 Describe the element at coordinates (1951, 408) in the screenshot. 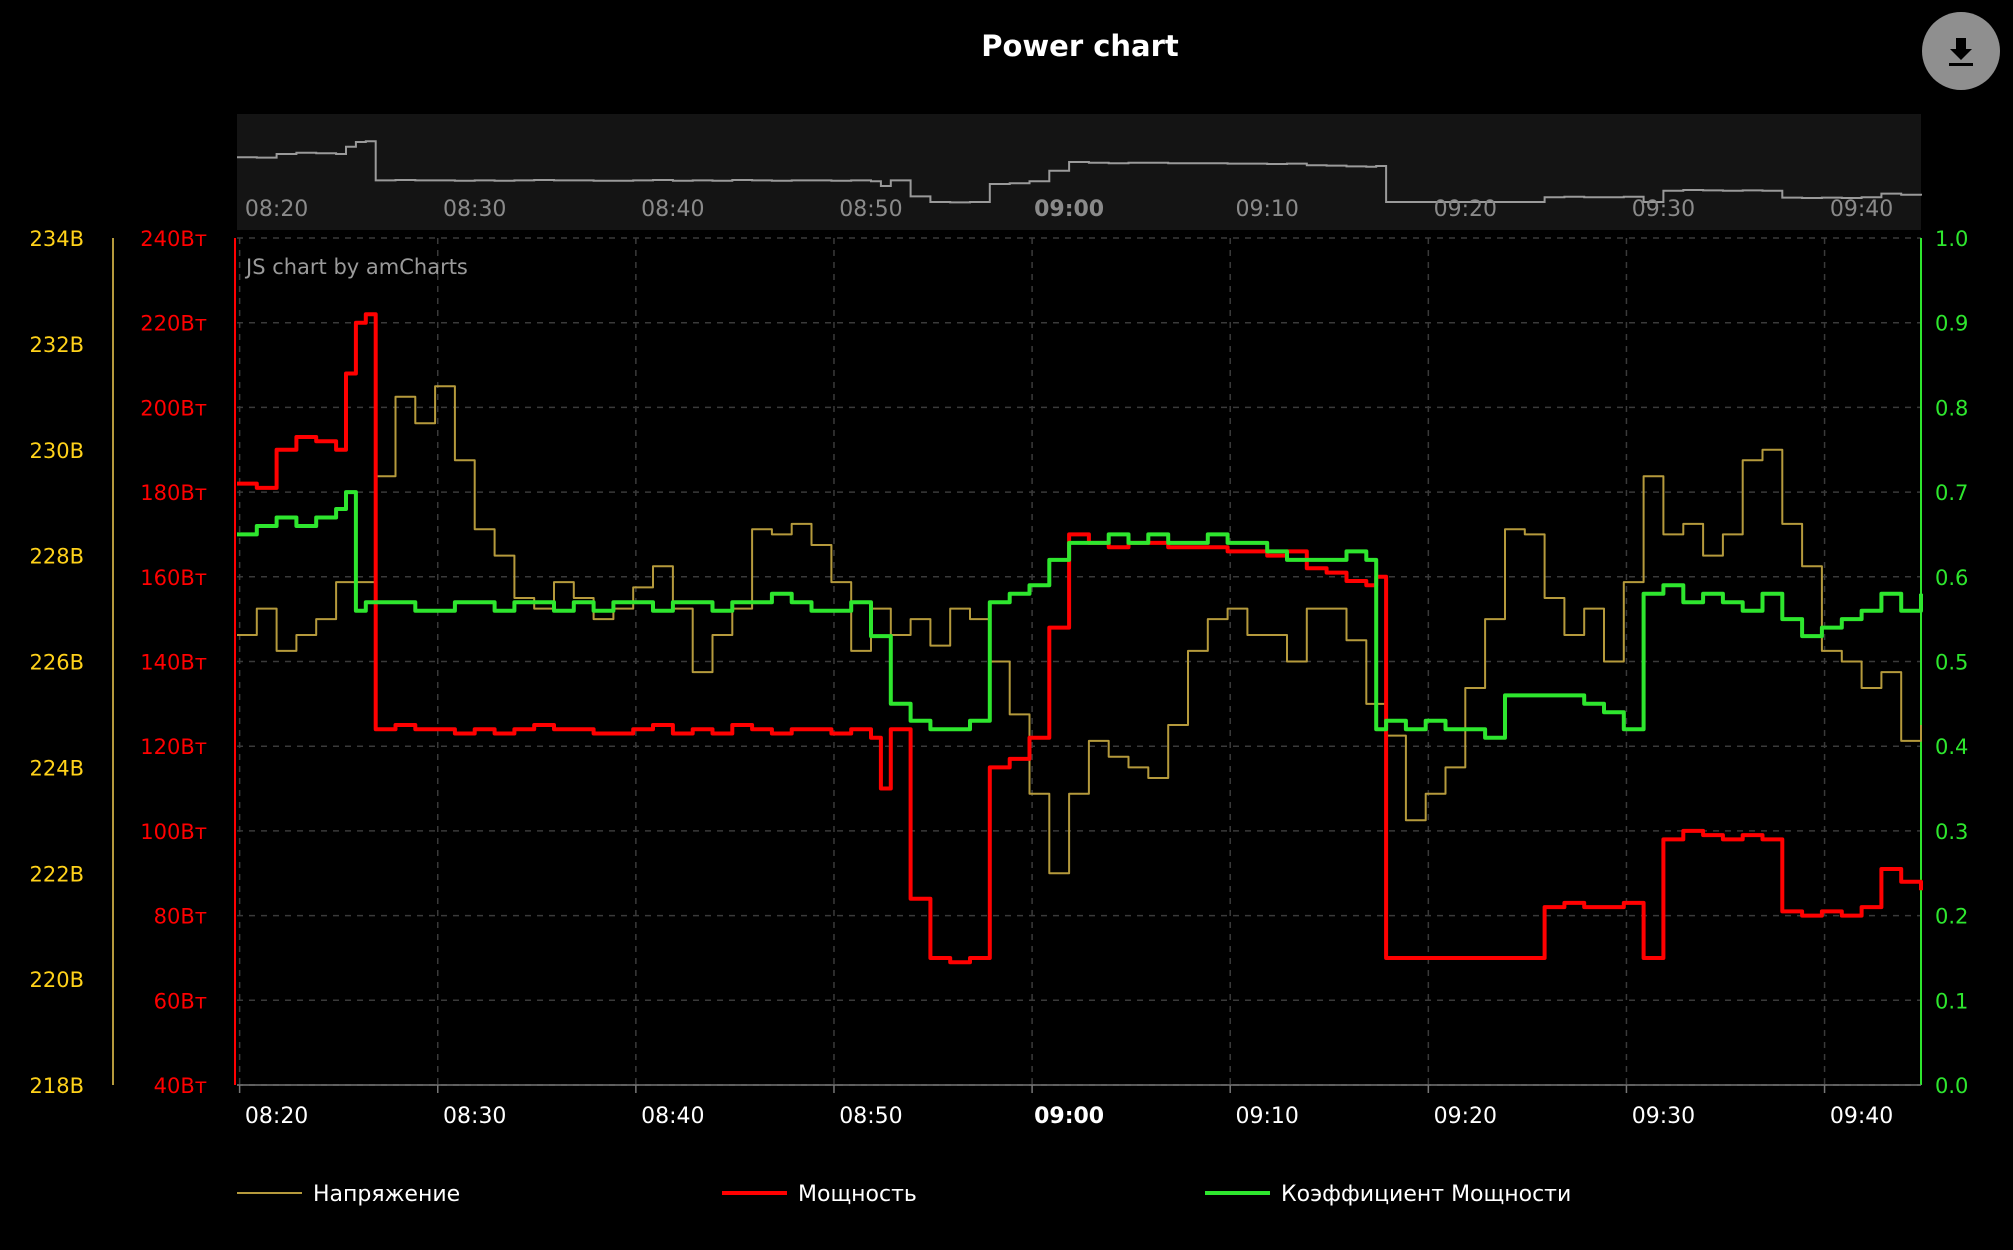

I see `power-factor-tick-label: 0.8` at that location.